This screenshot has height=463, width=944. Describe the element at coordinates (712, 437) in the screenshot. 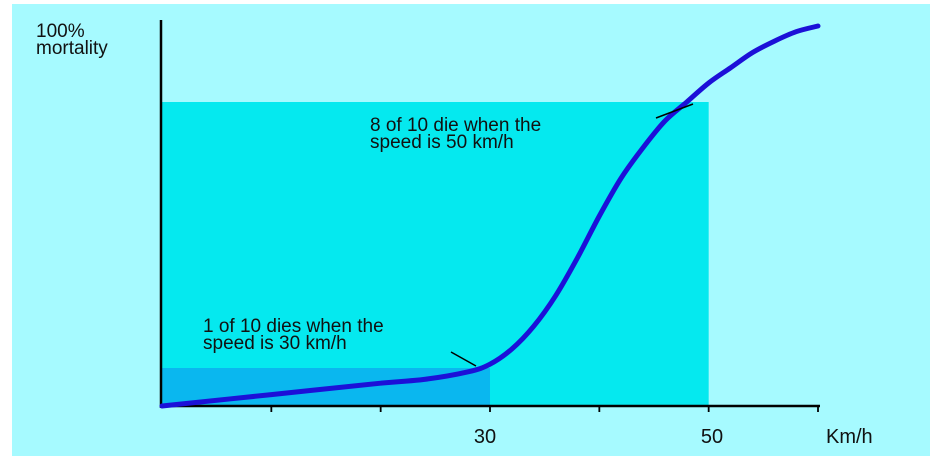

I see `x-tick-label-50: 50` at that location.